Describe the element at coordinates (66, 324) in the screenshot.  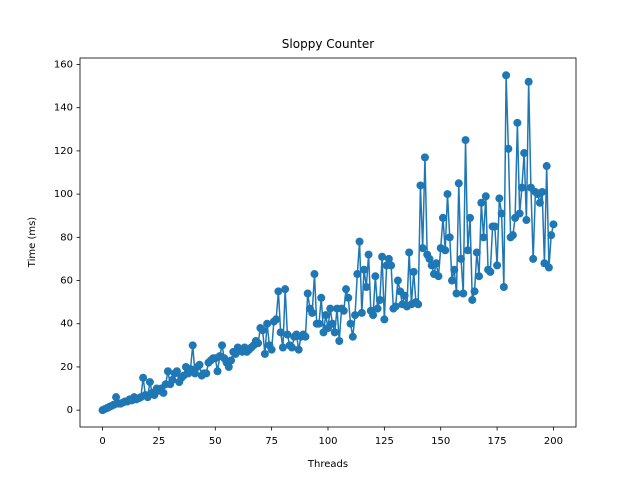
I see `y-tick-label: 40` at that location.